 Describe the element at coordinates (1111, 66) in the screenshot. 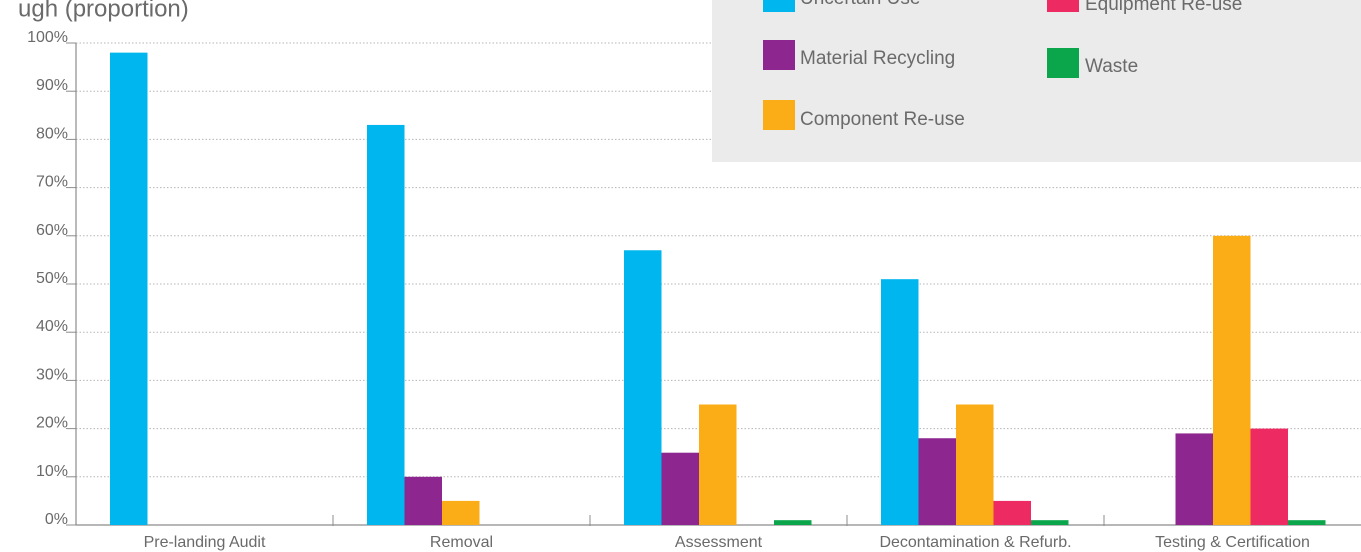

I see `legend-label: Waste` at that location.